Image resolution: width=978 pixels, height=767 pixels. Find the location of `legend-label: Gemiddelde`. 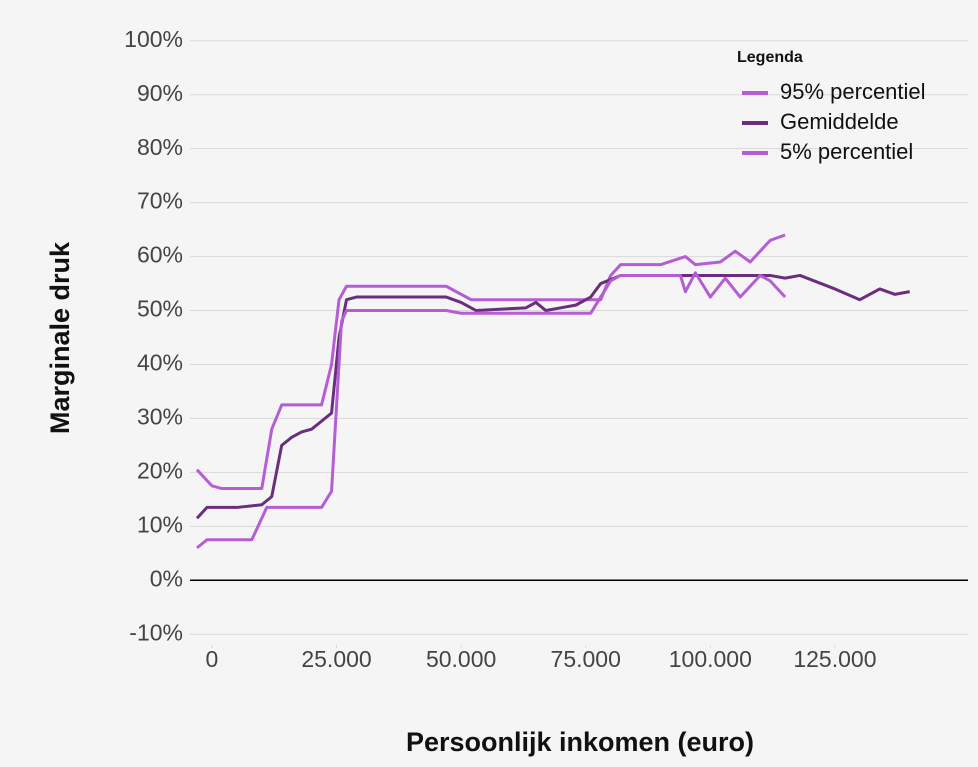

legend-label: Gemiddelde is located at coordinates (839, 121).